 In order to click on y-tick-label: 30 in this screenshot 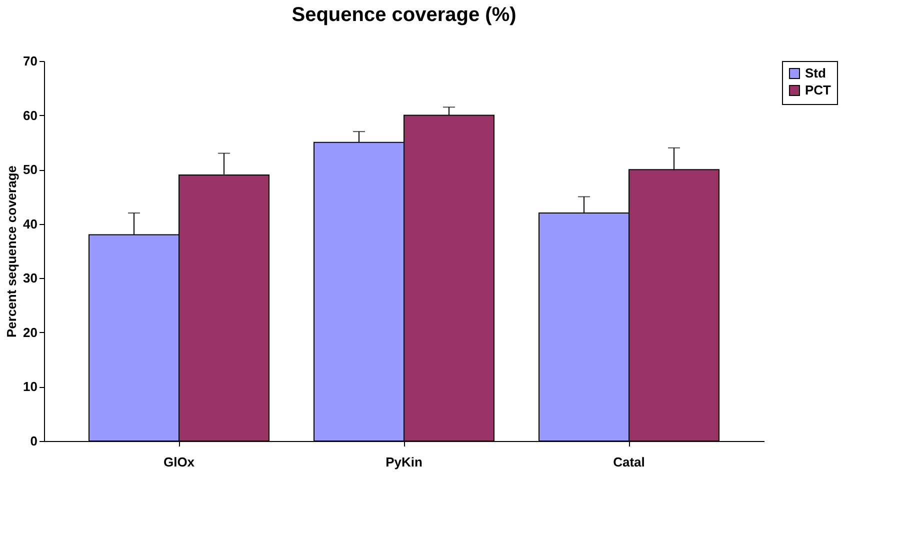, I will do `click(30, 278)`.